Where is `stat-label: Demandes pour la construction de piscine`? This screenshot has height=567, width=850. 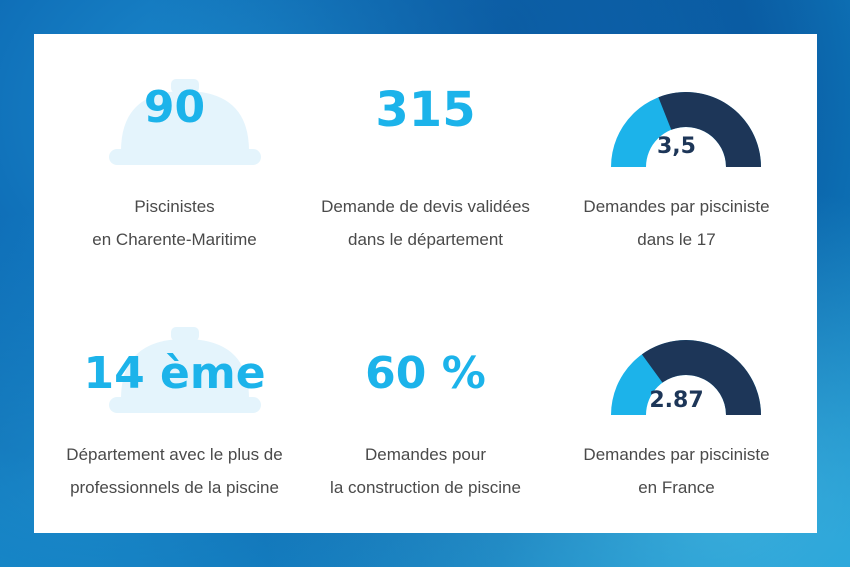
stat-label: Demandes pour la construction de piscine is located at coordinates (425, 471).